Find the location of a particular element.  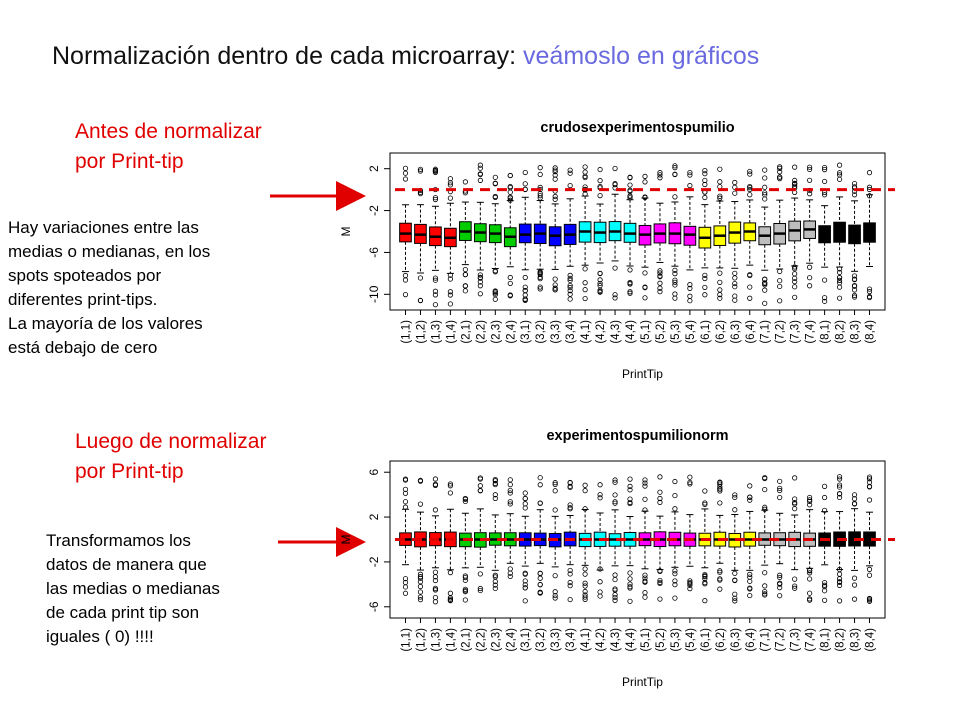

x-tick-label: (4,4) is located at coordinates (631, 332).